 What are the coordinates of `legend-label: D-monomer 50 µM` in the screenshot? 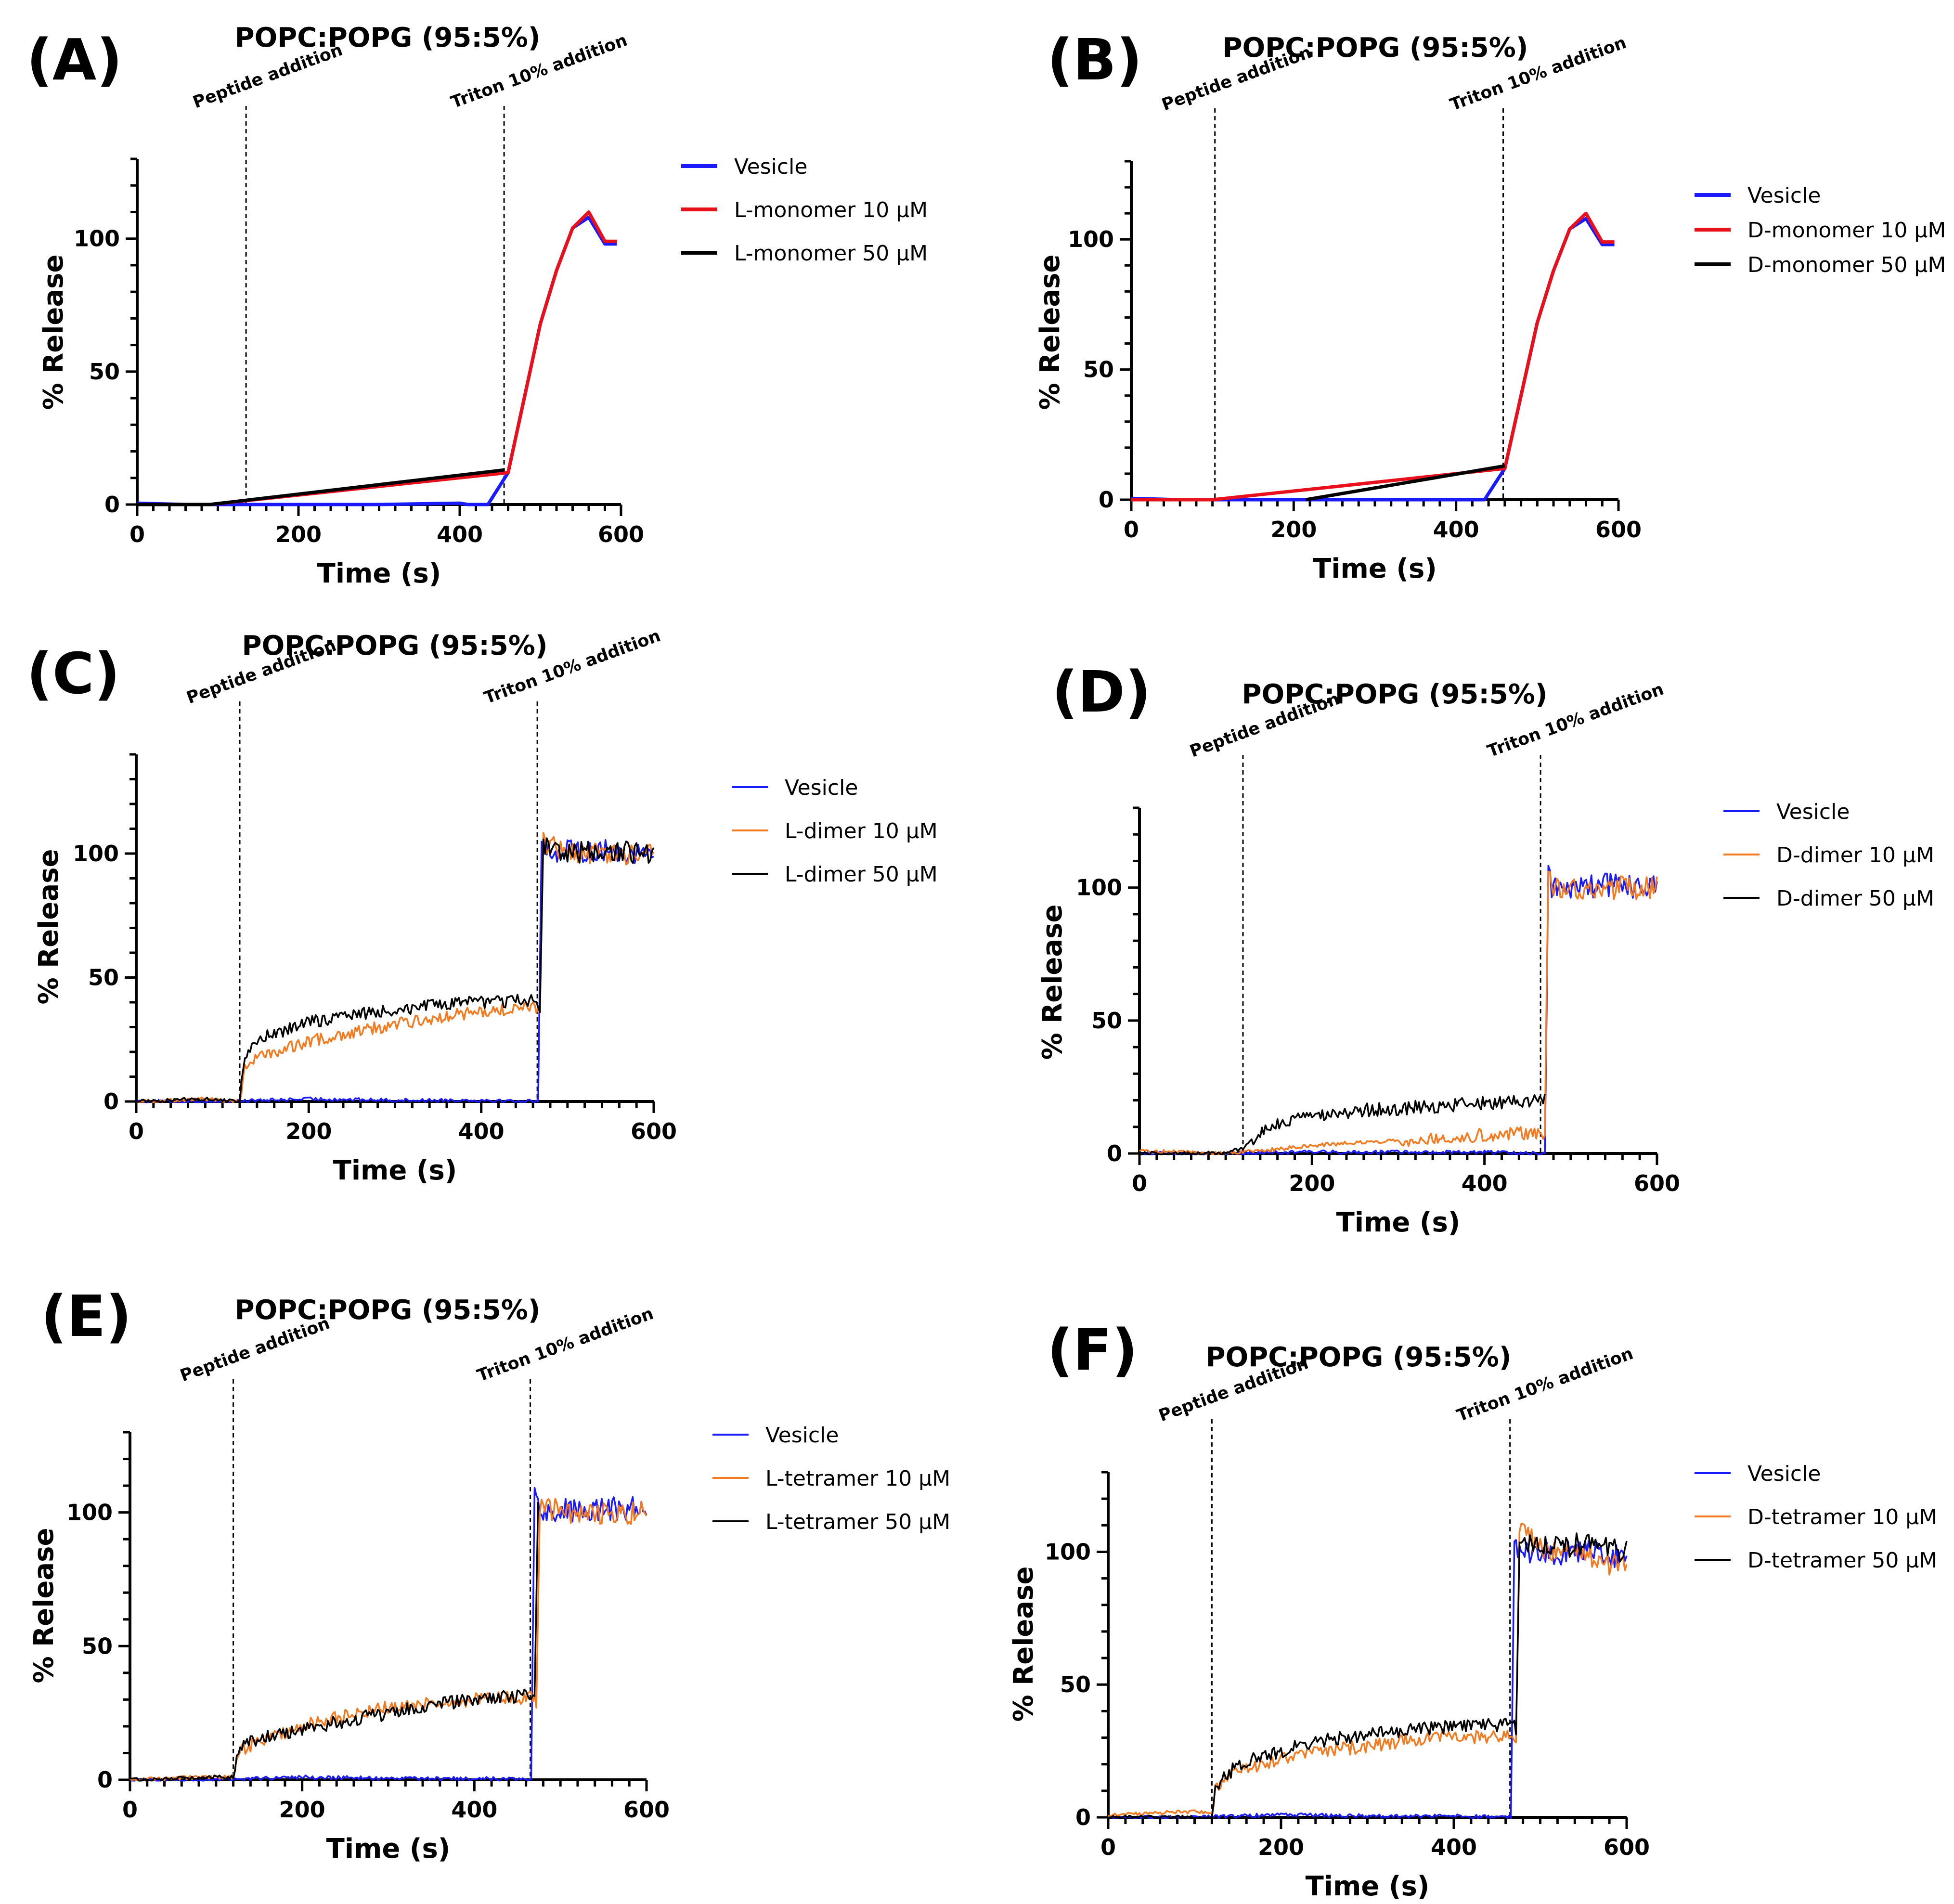 It's located at (1846, 265).